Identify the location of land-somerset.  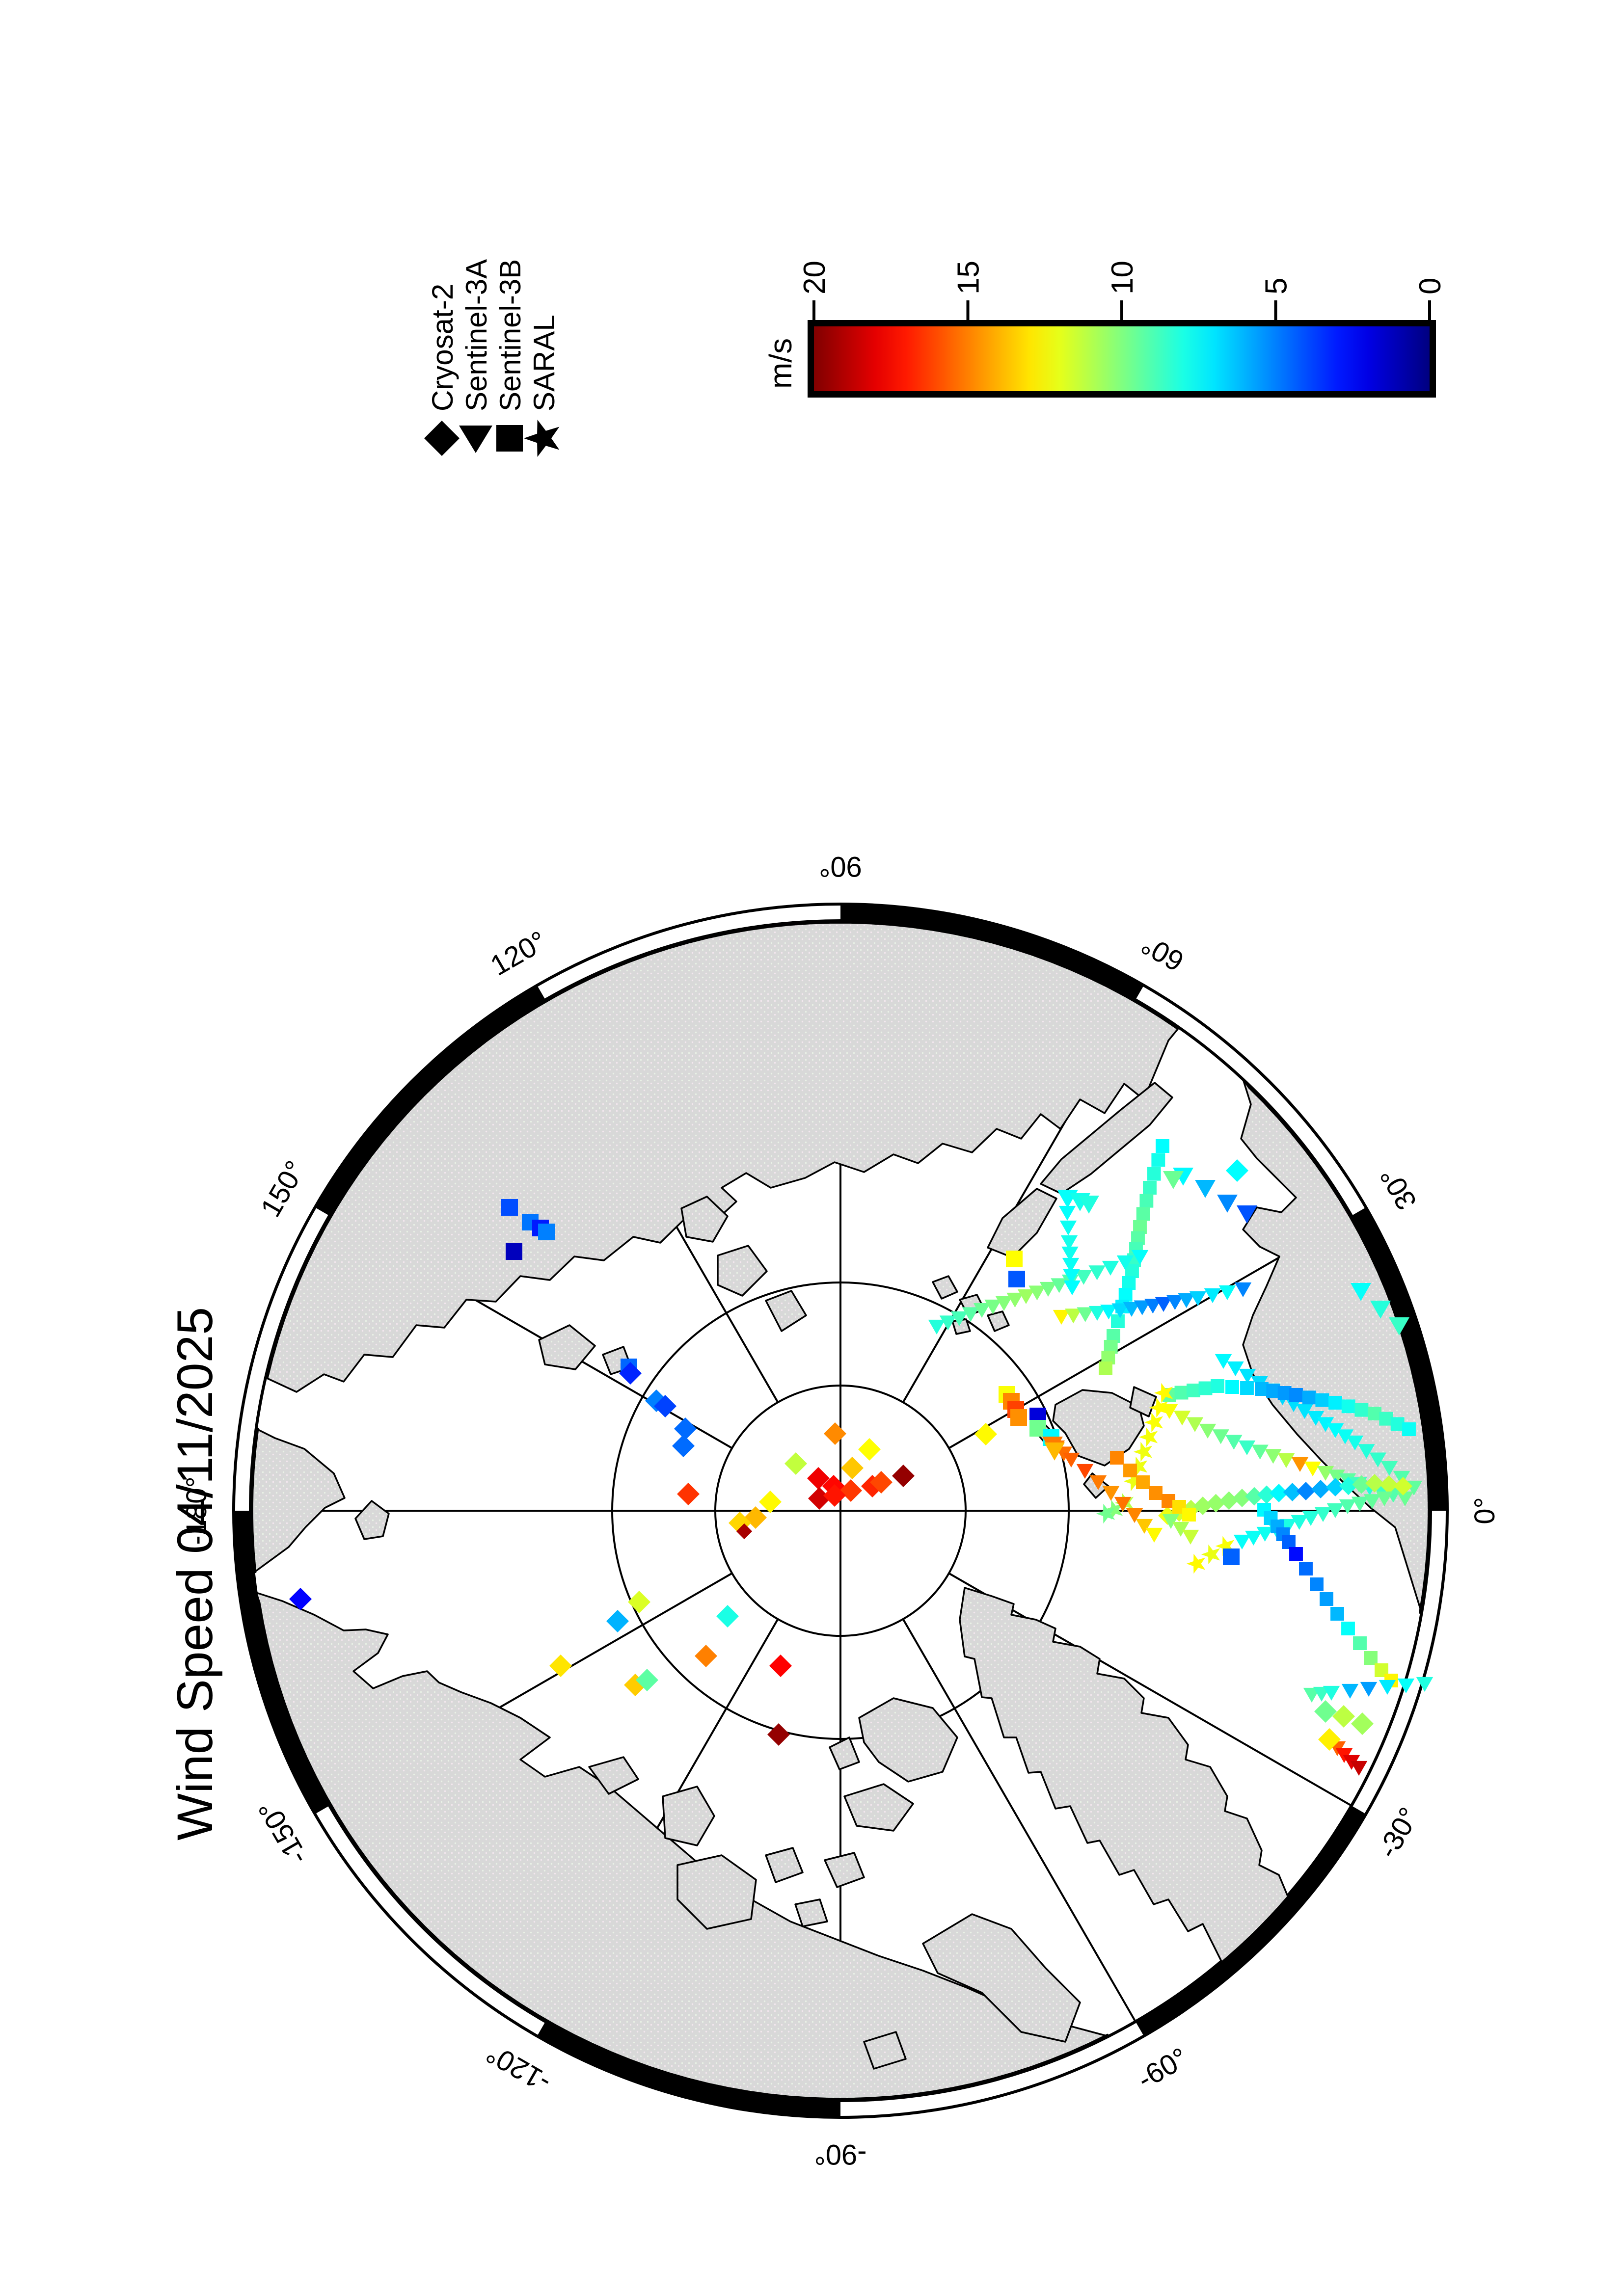
(844, 1870).